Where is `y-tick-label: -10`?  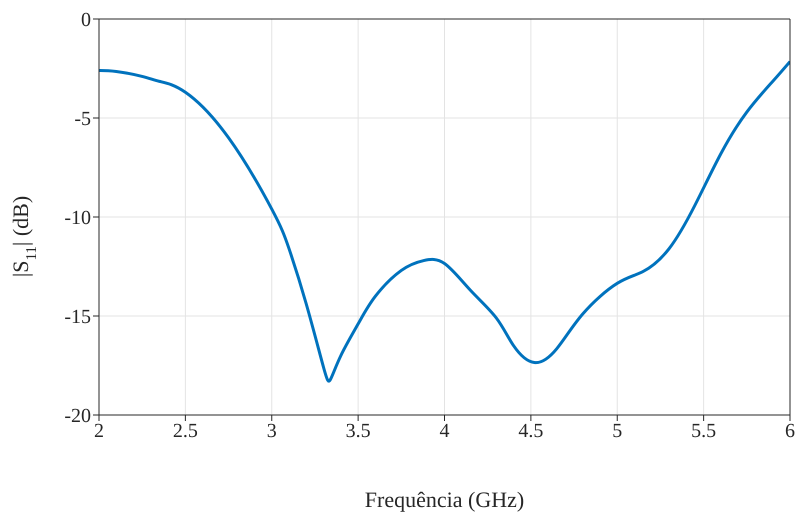 y-tick-label: -10 is located at coordinates (77, 218).